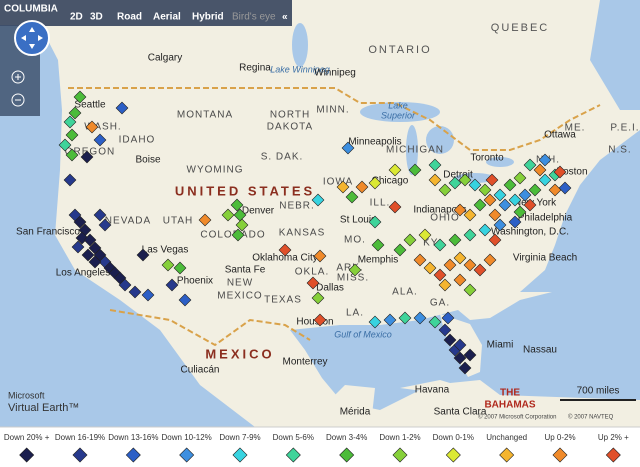 The height and width of the screenshot is (467, 640). Describe the element at coordinates (208, 17) in the screenshot. I see `style-hybrid: Hybrid` at that location.